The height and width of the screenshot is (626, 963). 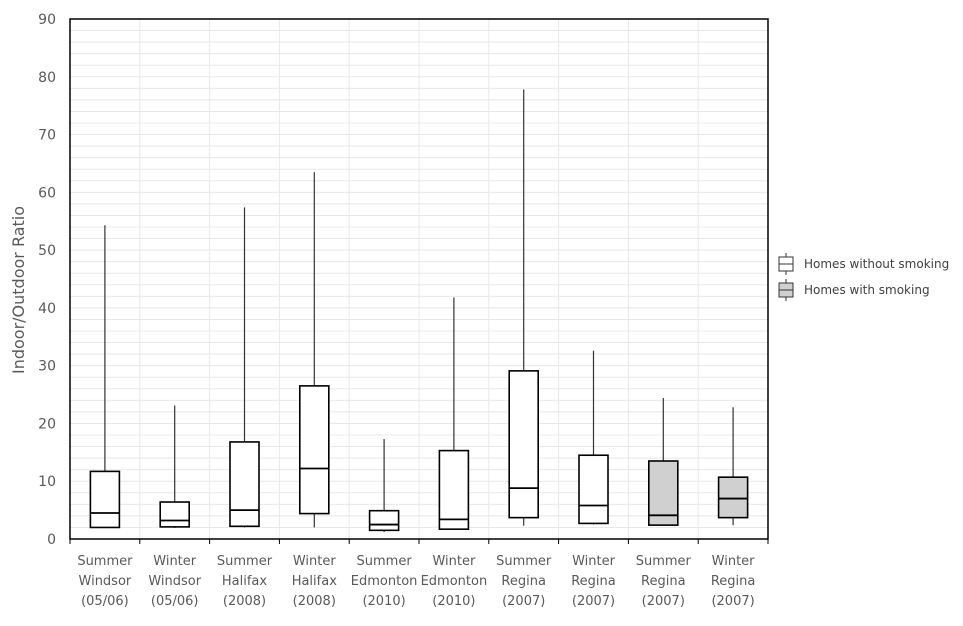 I want to click on legend: Homes without smoking Homes with smoking, so click(x=863, y=277).